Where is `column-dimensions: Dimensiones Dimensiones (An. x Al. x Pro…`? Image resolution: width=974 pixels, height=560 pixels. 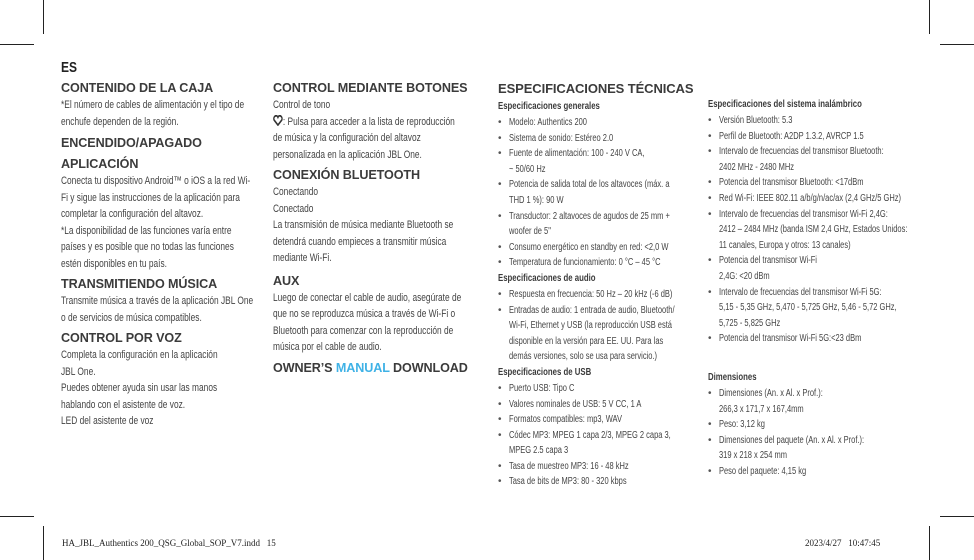
column-dimensions: Dimensiones Dimensiones (An. x Al. x Pro… is located at coordinates (810, 425).